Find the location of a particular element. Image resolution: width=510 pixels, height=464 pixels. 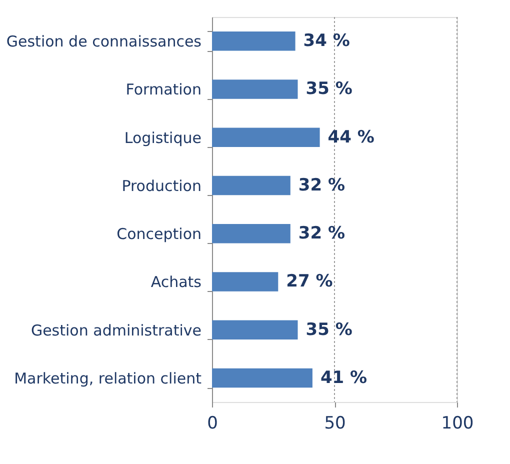

x-tick-label: 0 is located at coordinates (212, 424).